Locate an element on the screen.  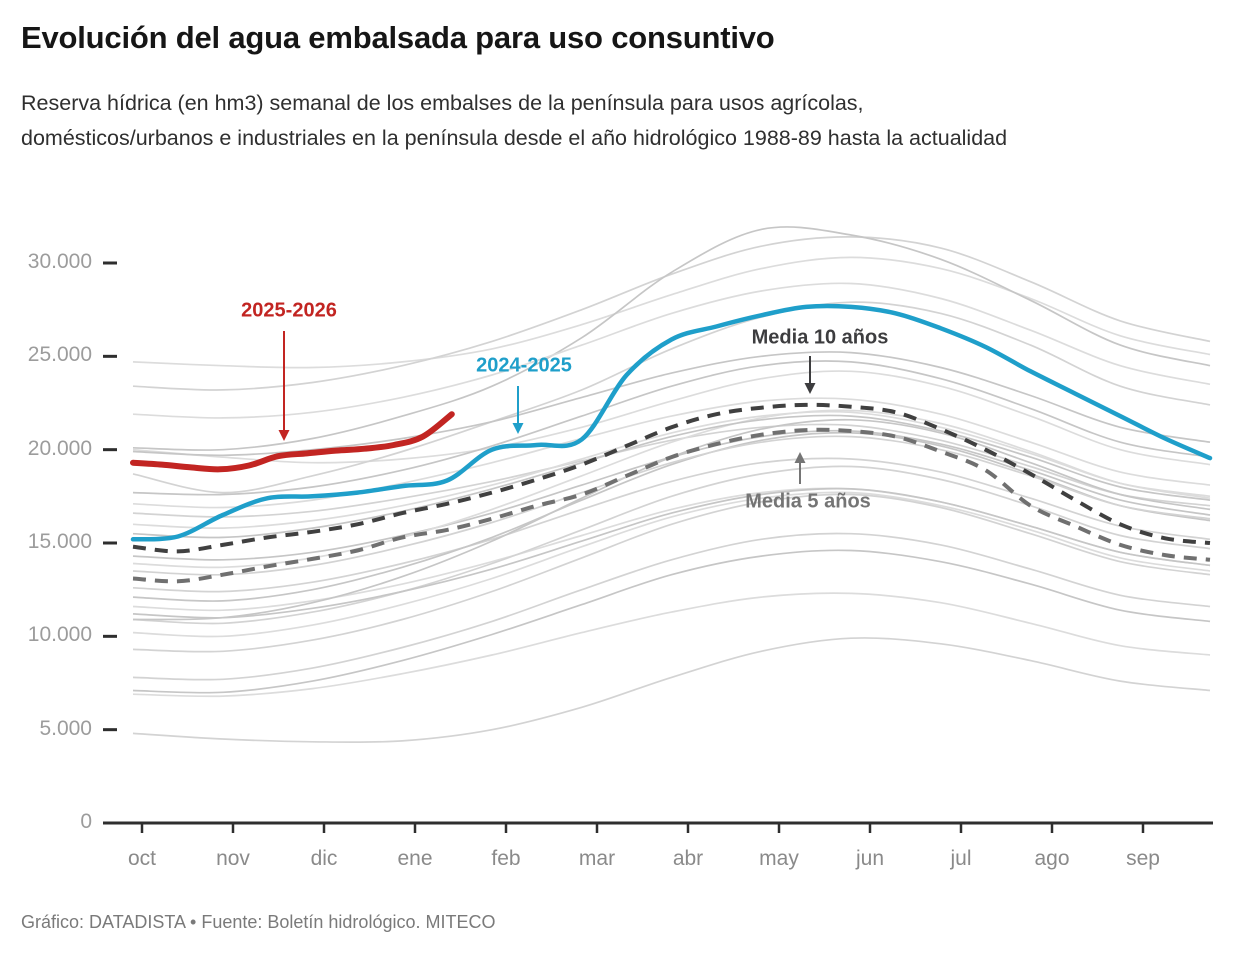
x-axis-tick-label: dic is located at coordinates (324, 858).